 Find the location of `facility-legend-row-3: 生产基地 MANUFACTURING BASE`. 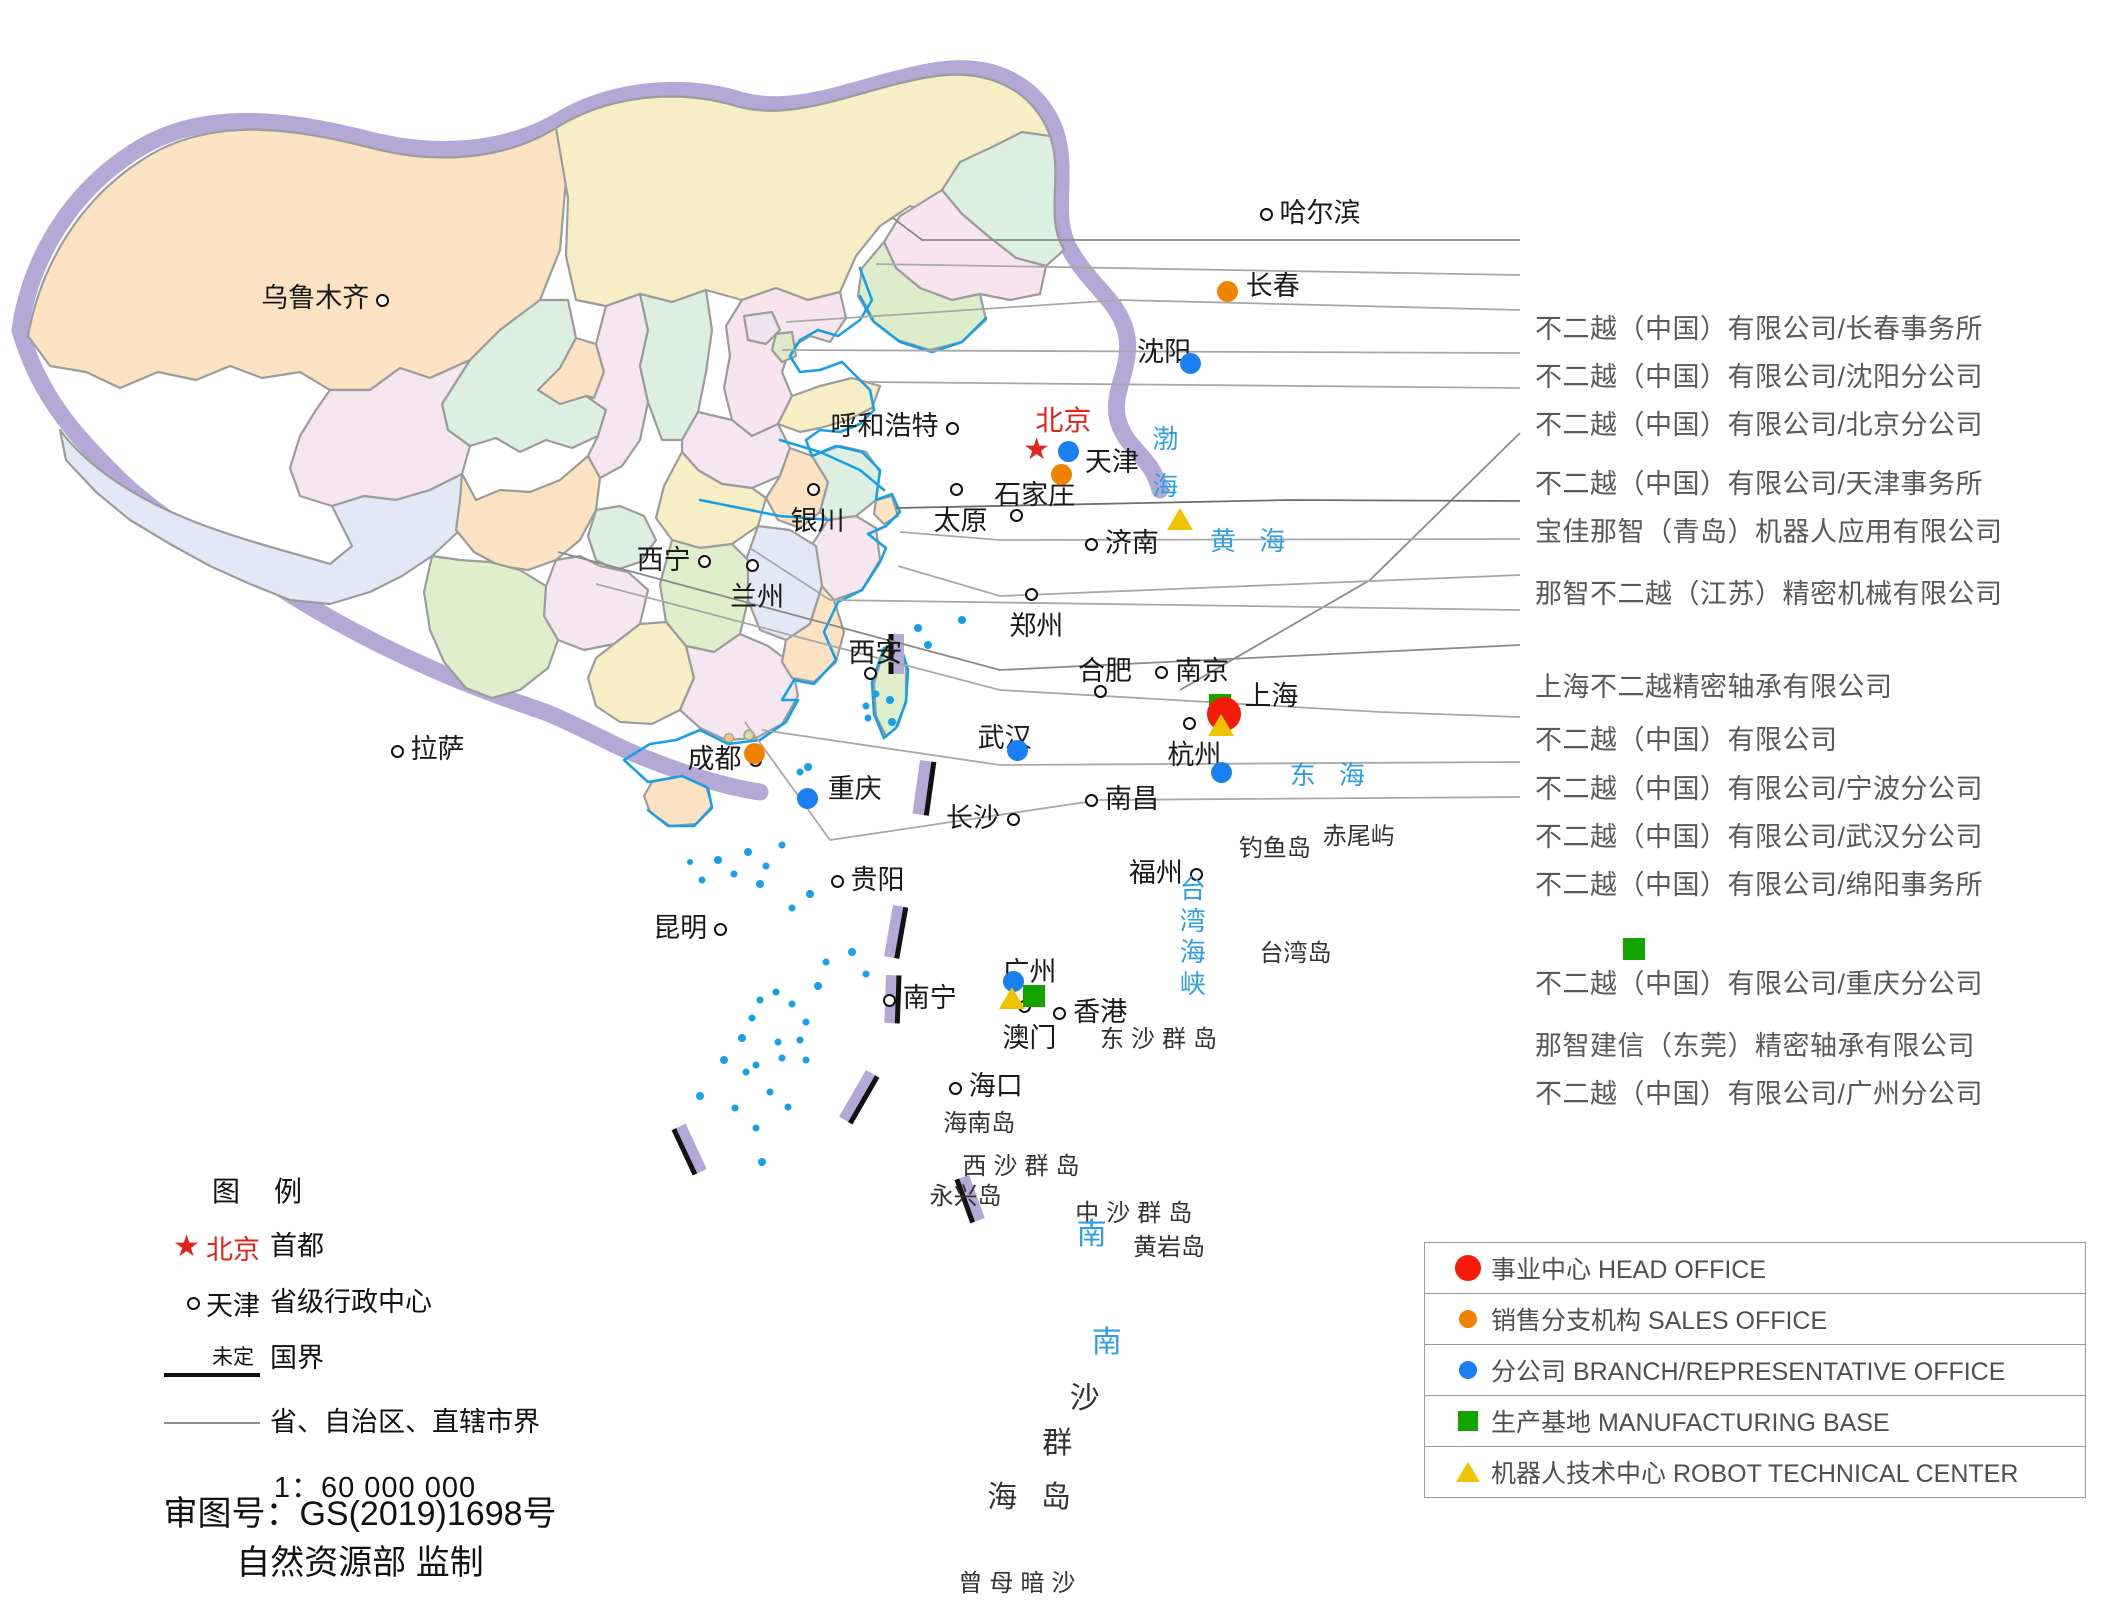

facility-legend-row-3: 生产基地 MANUFACTURING BASE is located at coordinates (1755, 1421).